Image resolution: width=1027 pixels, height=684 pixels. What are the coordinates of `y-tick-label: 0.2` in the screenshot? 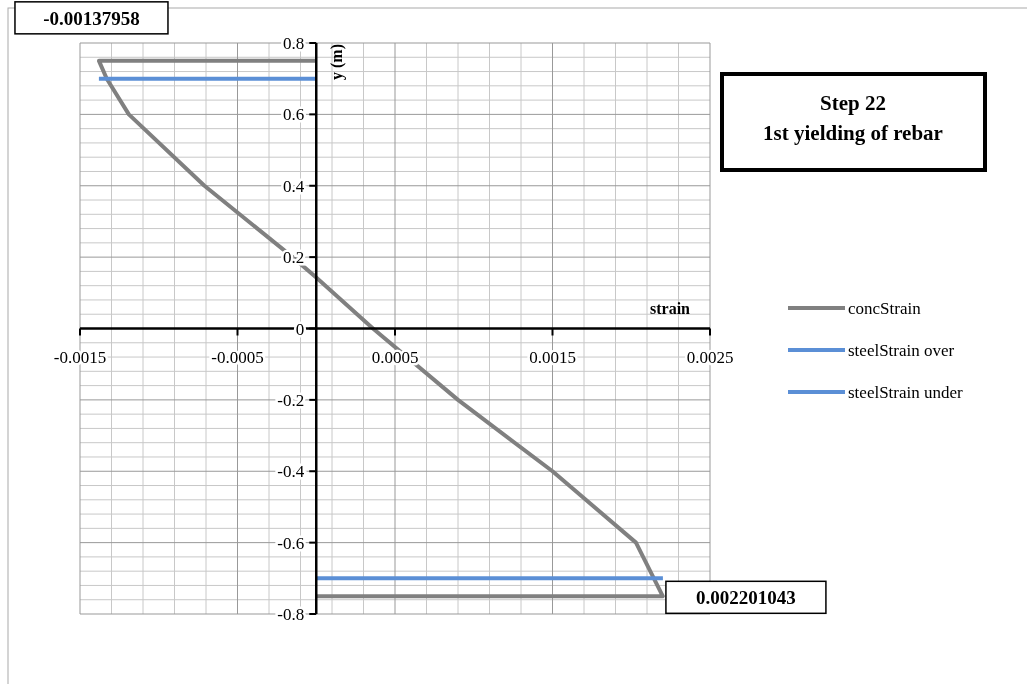 It's located at (294, 258).